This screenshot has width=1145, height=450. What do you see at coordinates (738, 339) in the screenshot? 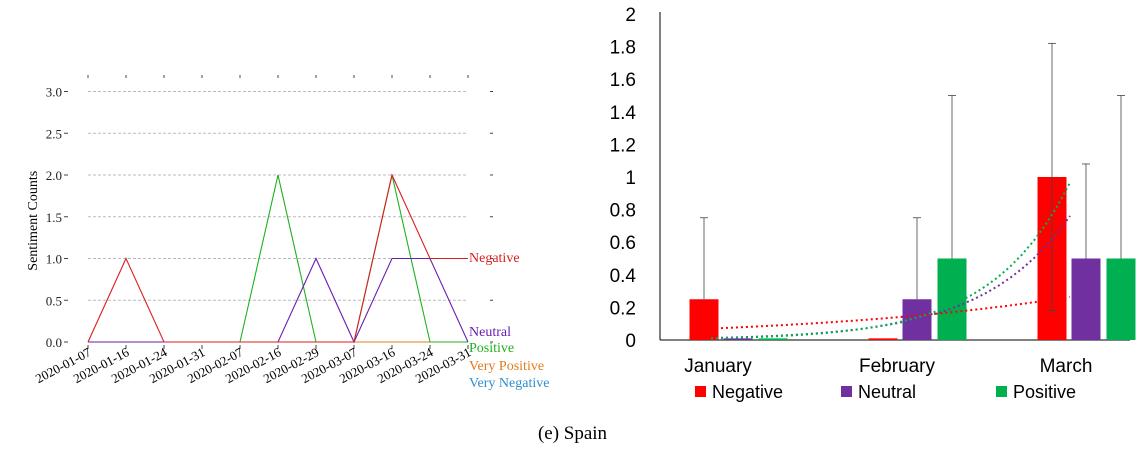
I see `bar-neutral-january` at bounding box center [738, 339].